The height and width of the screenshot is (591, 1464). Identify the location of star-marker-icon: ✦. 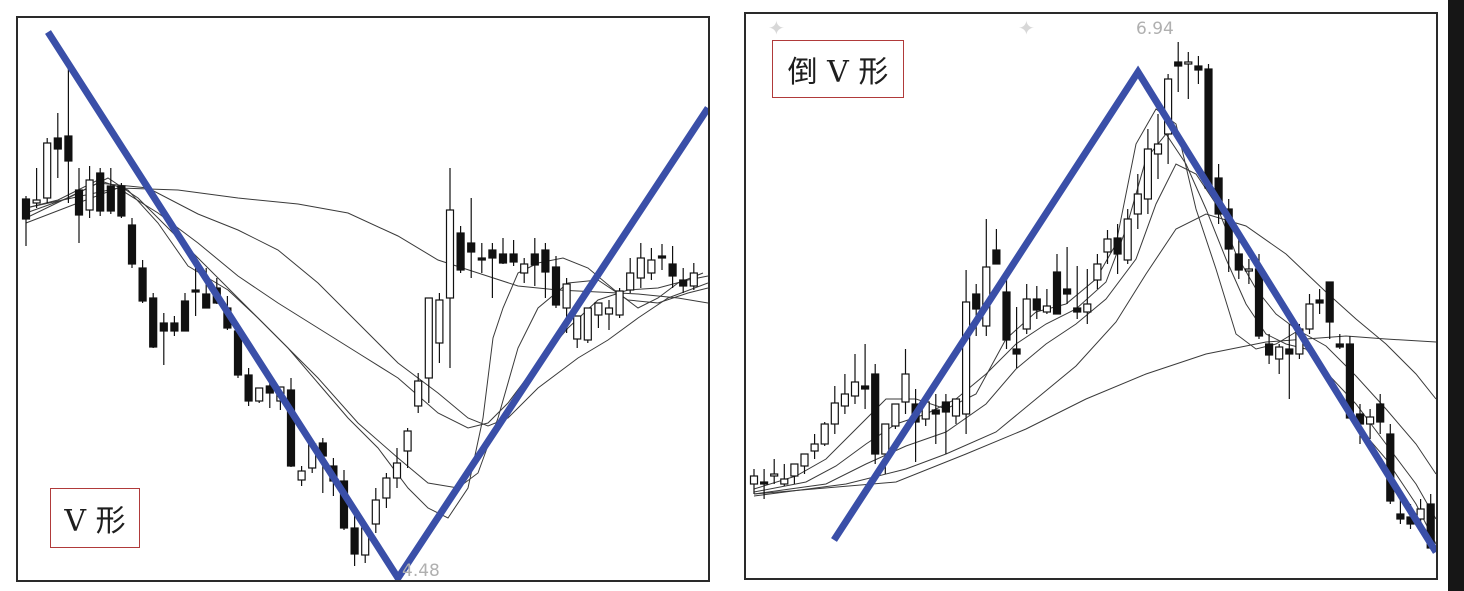
(1026, 28).